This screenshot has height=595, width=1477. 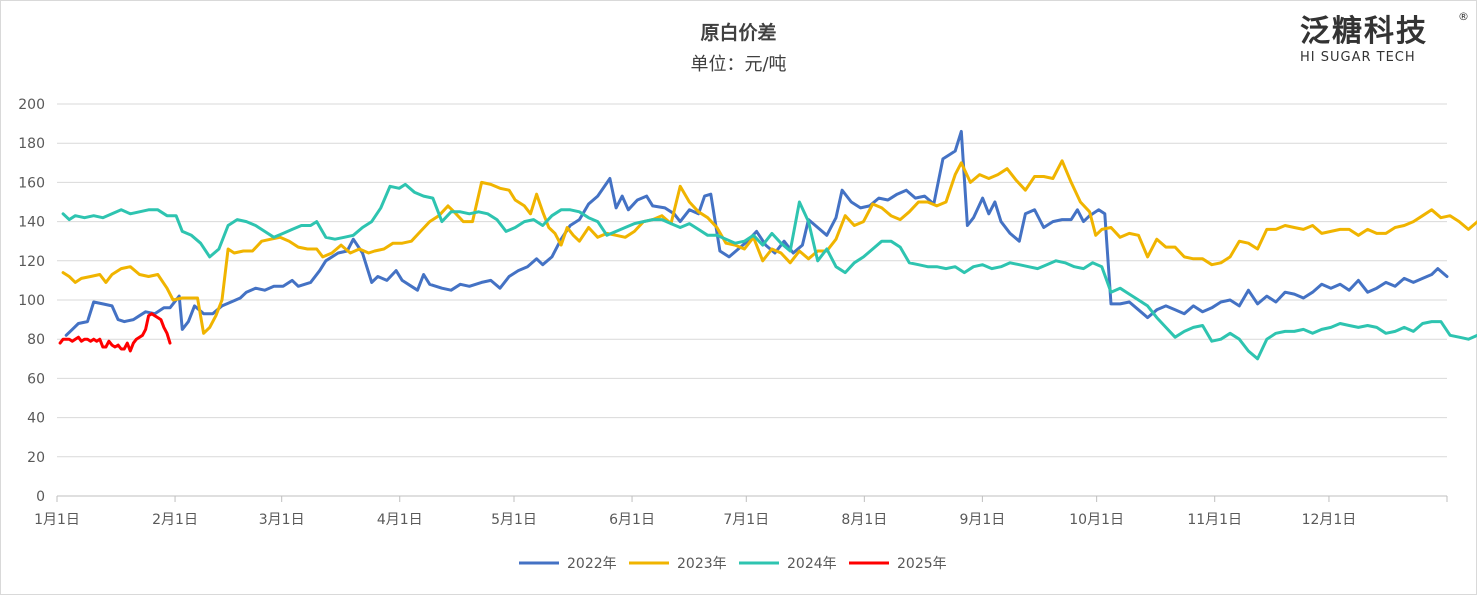 I want to click on y-tick-label: 80, so click(x=36, y=340).